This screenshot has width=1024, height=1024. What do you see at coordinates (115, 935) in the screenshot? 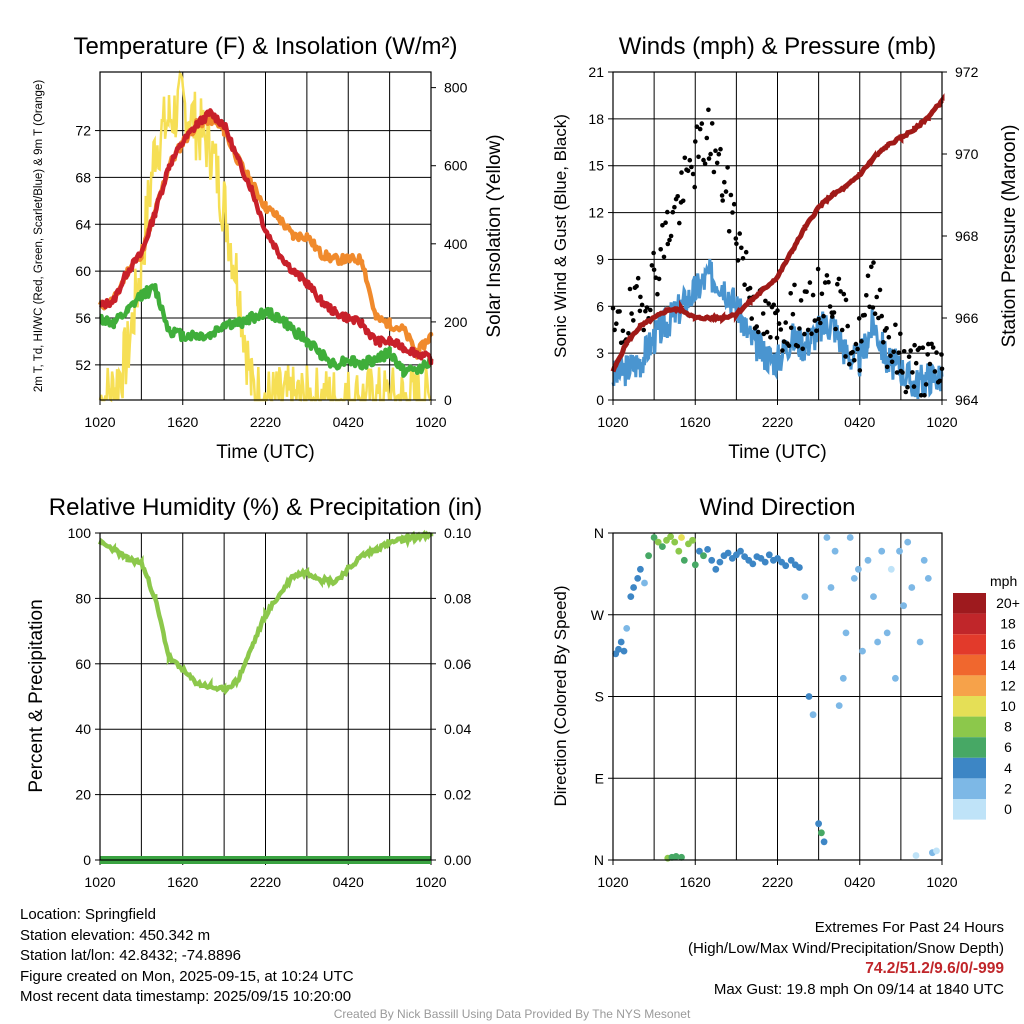
I see `elevation-text: Station elevation: 450.342 m` at bounding box center [115, 935].